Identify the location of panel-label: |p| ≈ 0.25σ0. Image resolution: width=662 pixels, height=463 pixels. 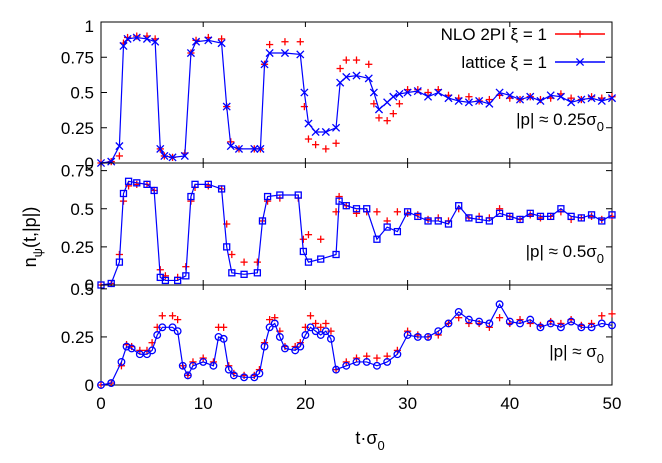
(560, 122).